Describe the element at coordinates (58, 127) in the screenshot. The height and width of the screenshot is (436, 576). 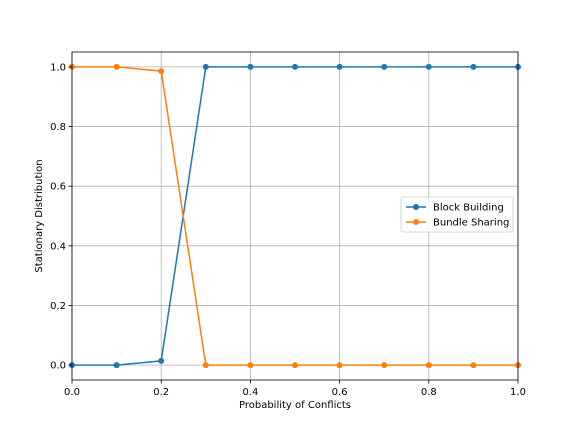
I see `y-tick-label: 0.8` at that location.